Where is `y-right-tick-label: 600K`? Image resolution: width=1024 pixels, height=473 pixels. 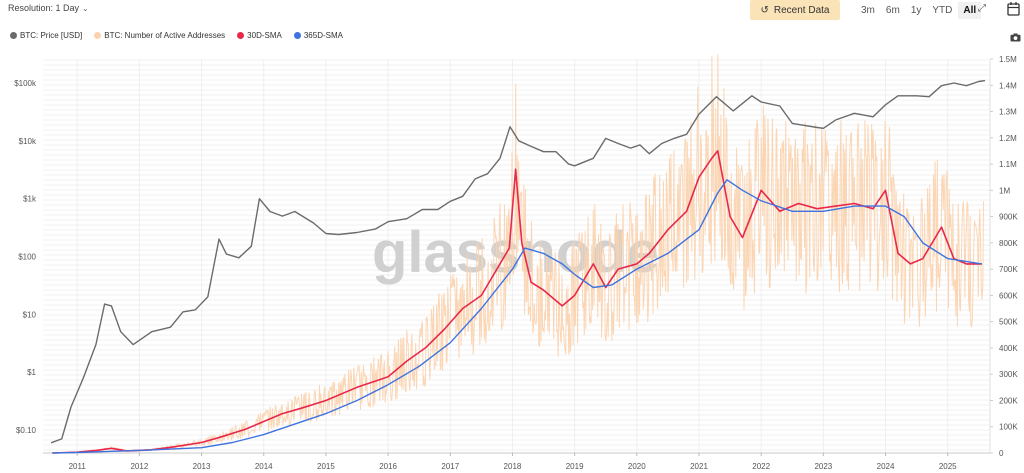
y-right-tick-label: 600K is located at coordinates (1008, 295).